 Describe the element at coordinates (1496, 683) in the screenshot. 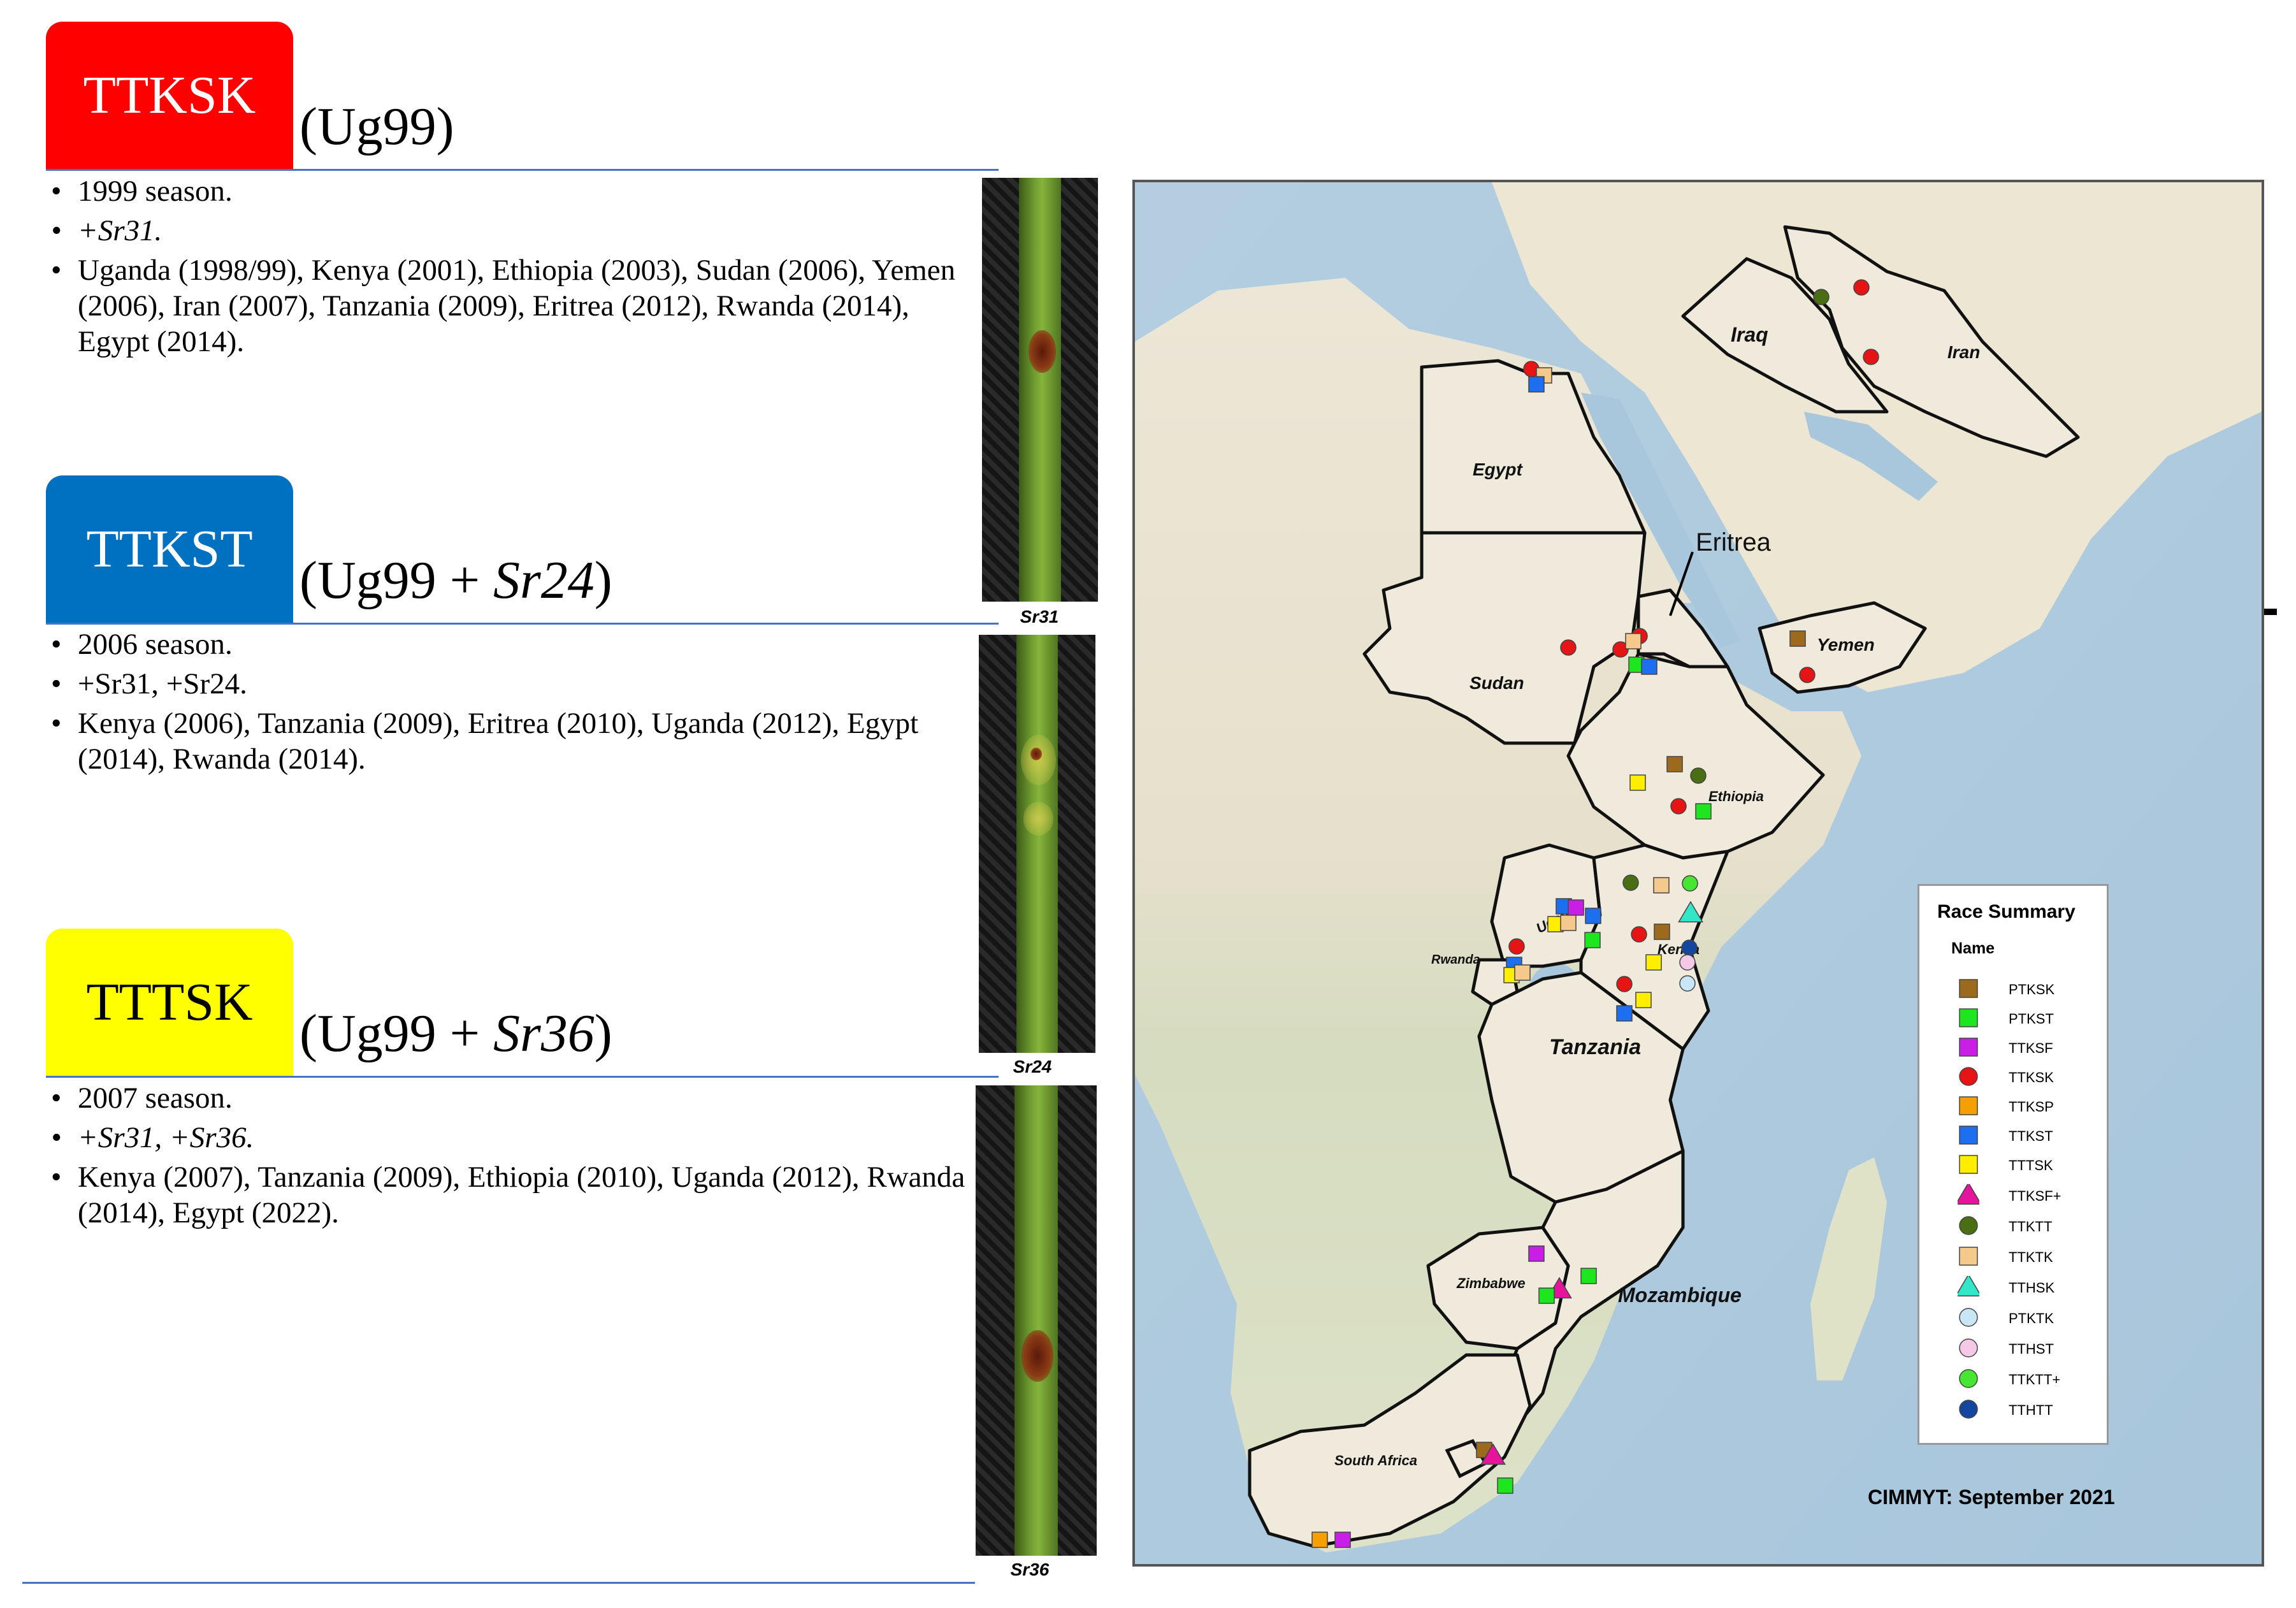

I see `country-label-sudan: Sudan` at that location.